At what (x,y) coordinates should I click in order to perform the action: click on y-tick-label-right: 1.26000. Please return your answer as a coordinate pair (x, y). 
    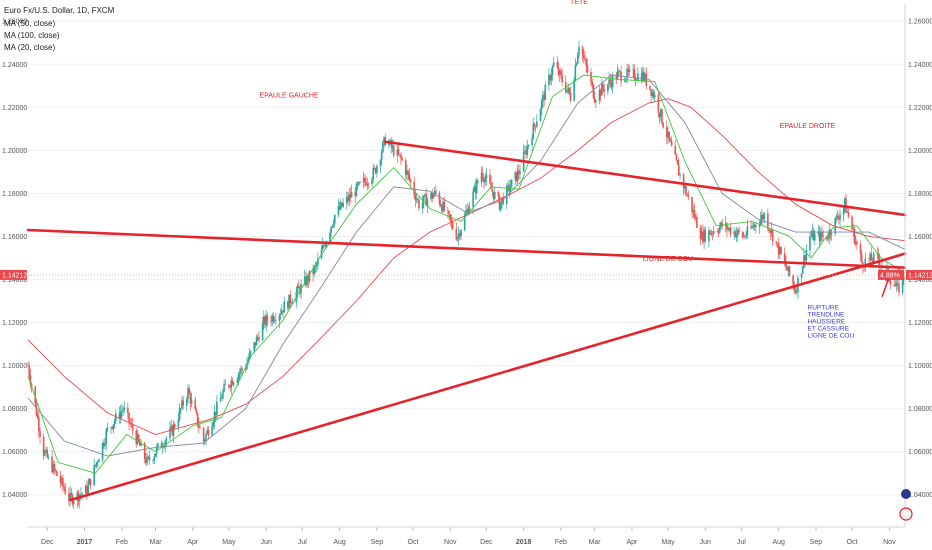
    Looking at the image, I should click on (920, 22).